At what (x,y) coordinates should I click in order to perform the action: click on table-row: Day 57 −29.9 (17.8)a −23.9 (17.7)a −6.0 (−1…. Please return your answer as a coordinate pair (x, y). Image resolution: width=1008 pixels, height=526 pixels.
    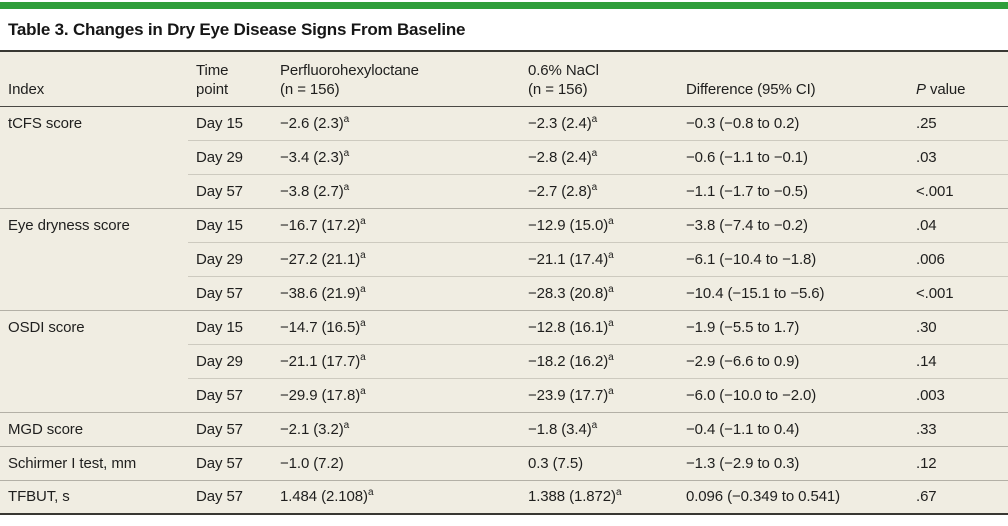
    Looking at the image, I should click on (504, 394).